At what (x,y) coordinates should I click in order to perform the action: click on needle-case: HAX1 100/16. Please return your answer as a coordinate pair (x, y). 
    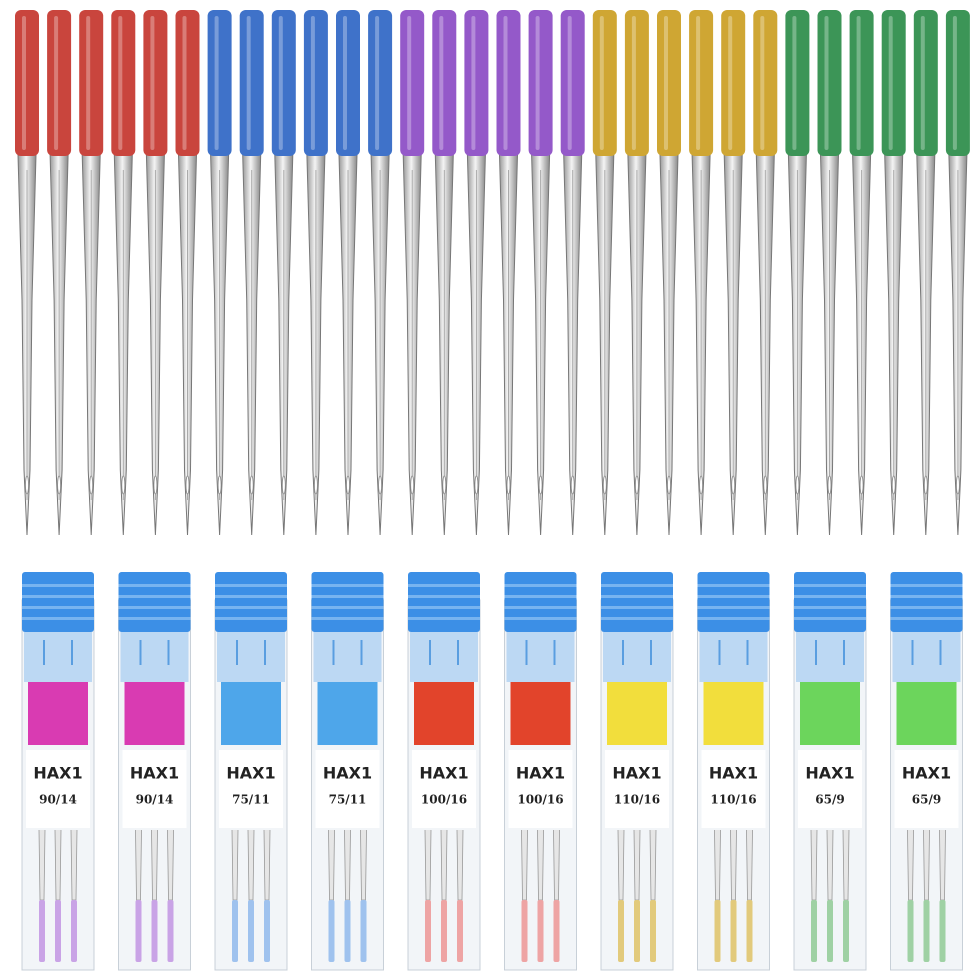
    Looking at the image, I should click on (444, 771).